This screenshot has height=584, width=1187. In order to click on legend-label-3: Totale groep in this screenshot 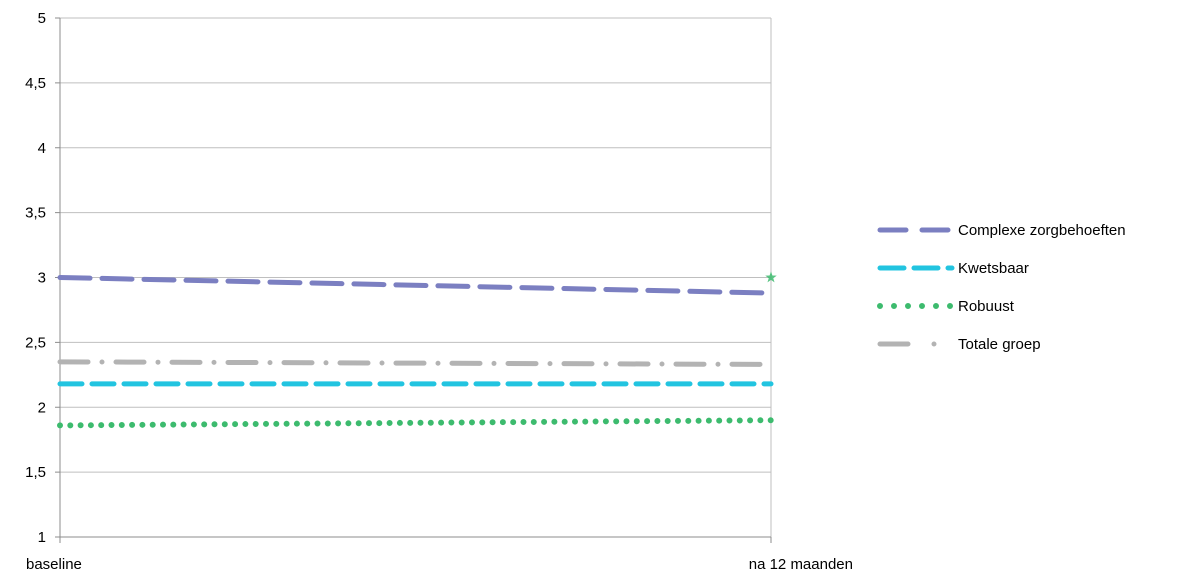, I will do `click(999, 344)`.